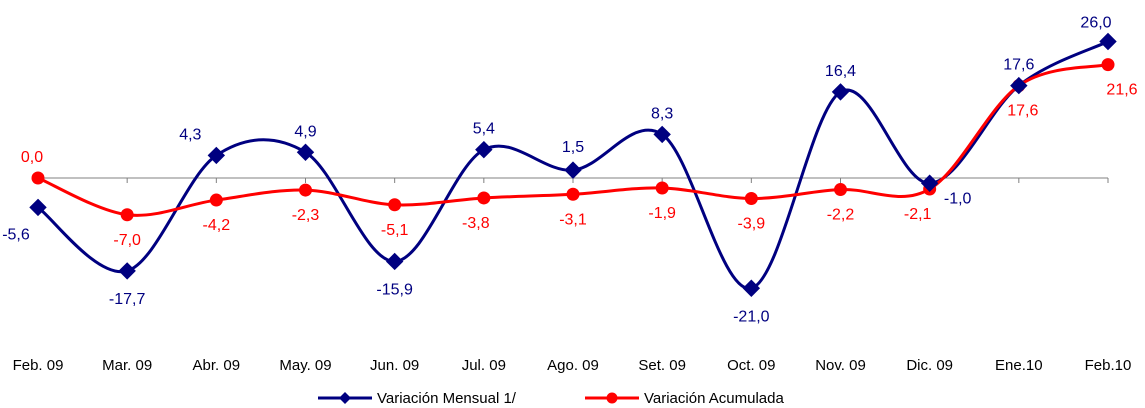 The height and width of the screenshot is (408, 1145). What do you see at coordinates (573, 147) in the screenshot?
I see `data-label-mensual: 1,5` at bounding box center [573, 147].